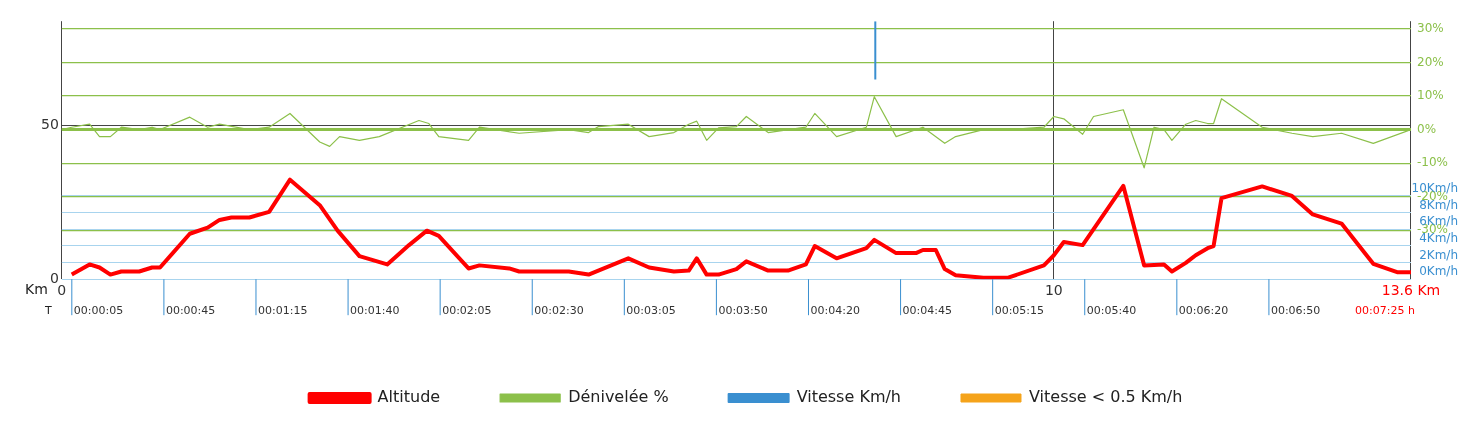 The image size is (1466, 424). What do you see at coordinates (835, 310) in the screenshot?
I see `text: 00:04:20` at bounding box center [835, 310].